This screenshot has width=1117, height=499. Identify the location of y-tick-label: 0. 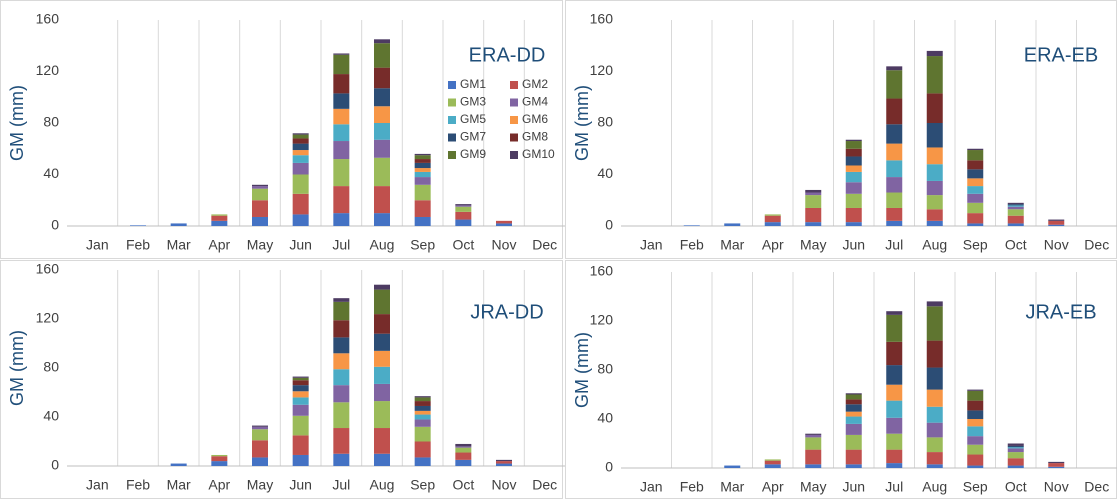
(609, 467).